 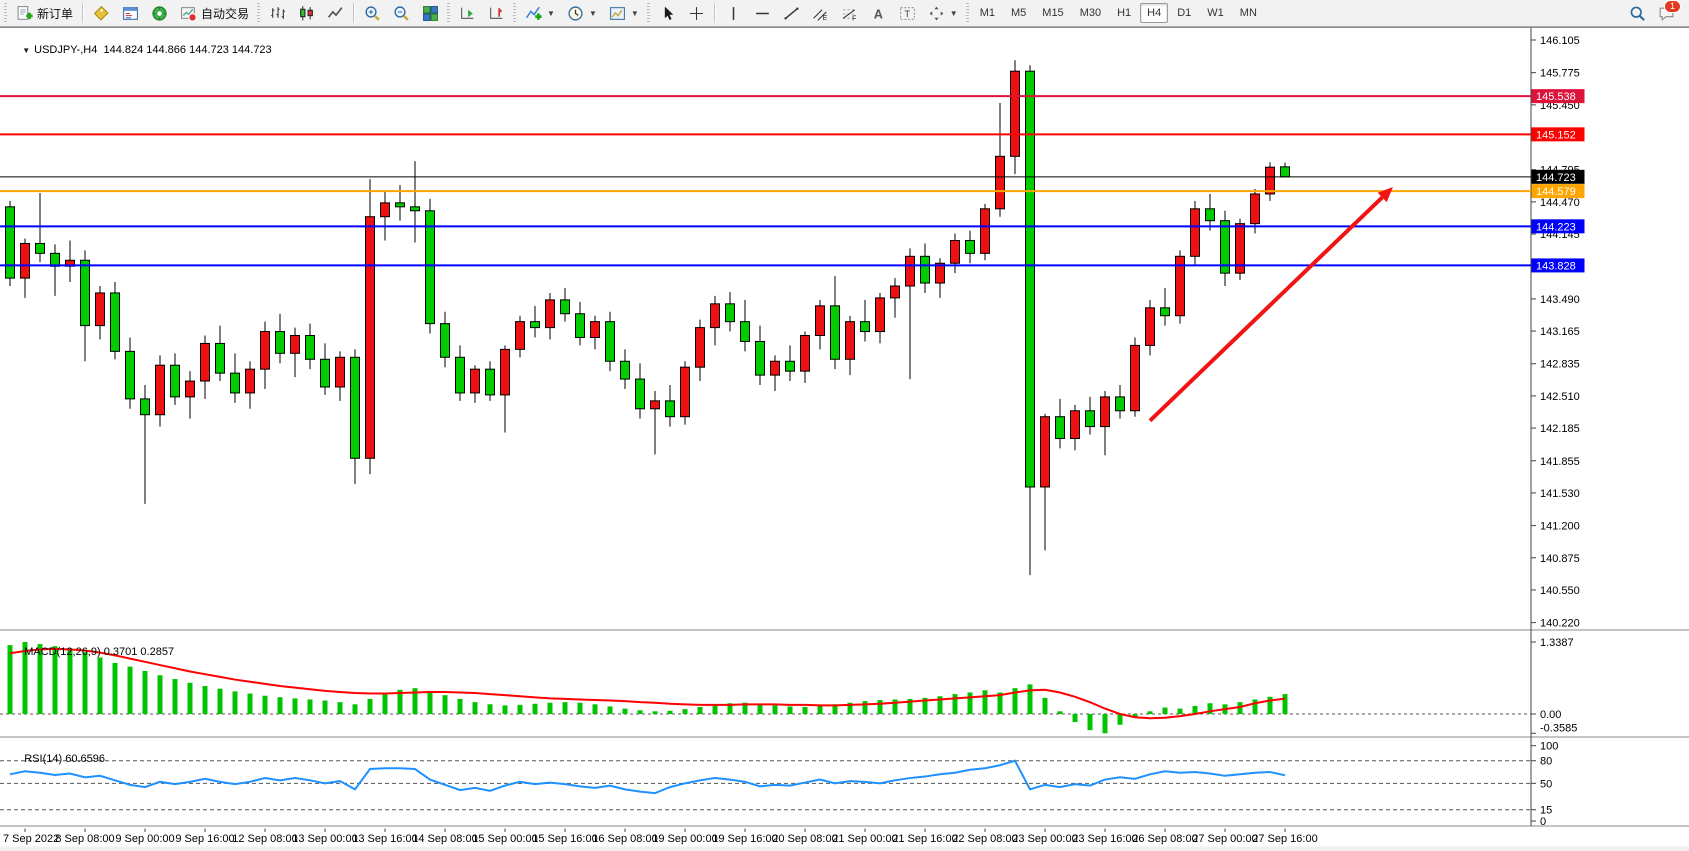 I want to click on text-button: A, so click(x=878, y=13).